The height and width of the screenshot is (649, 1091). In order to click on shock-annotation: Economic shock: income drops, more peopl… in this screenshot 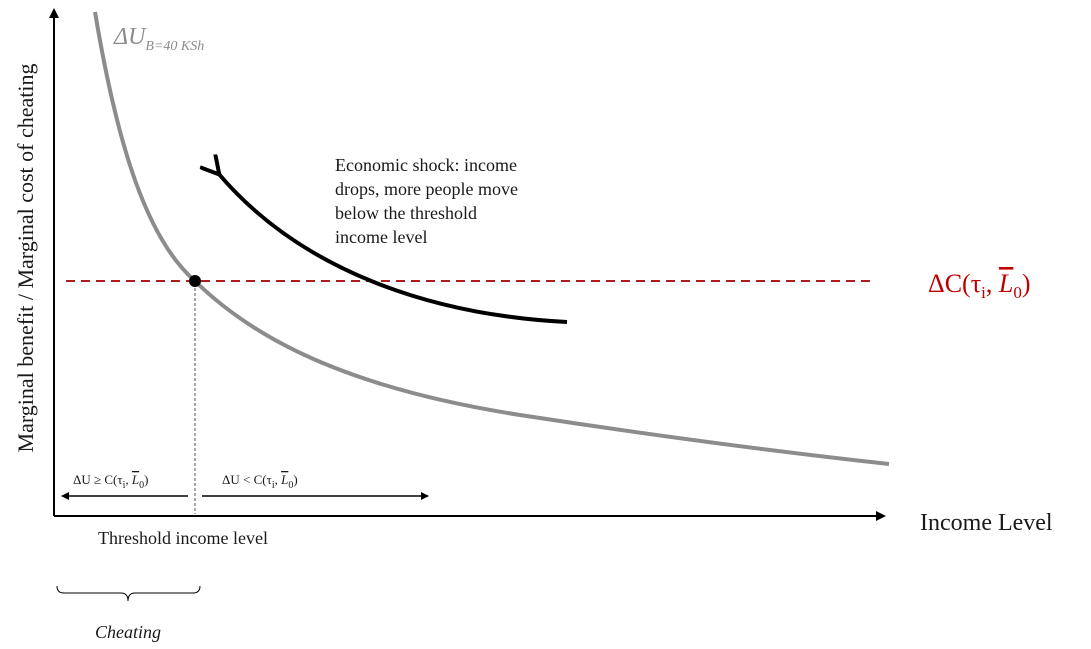, I will do `click(428, 201)`.